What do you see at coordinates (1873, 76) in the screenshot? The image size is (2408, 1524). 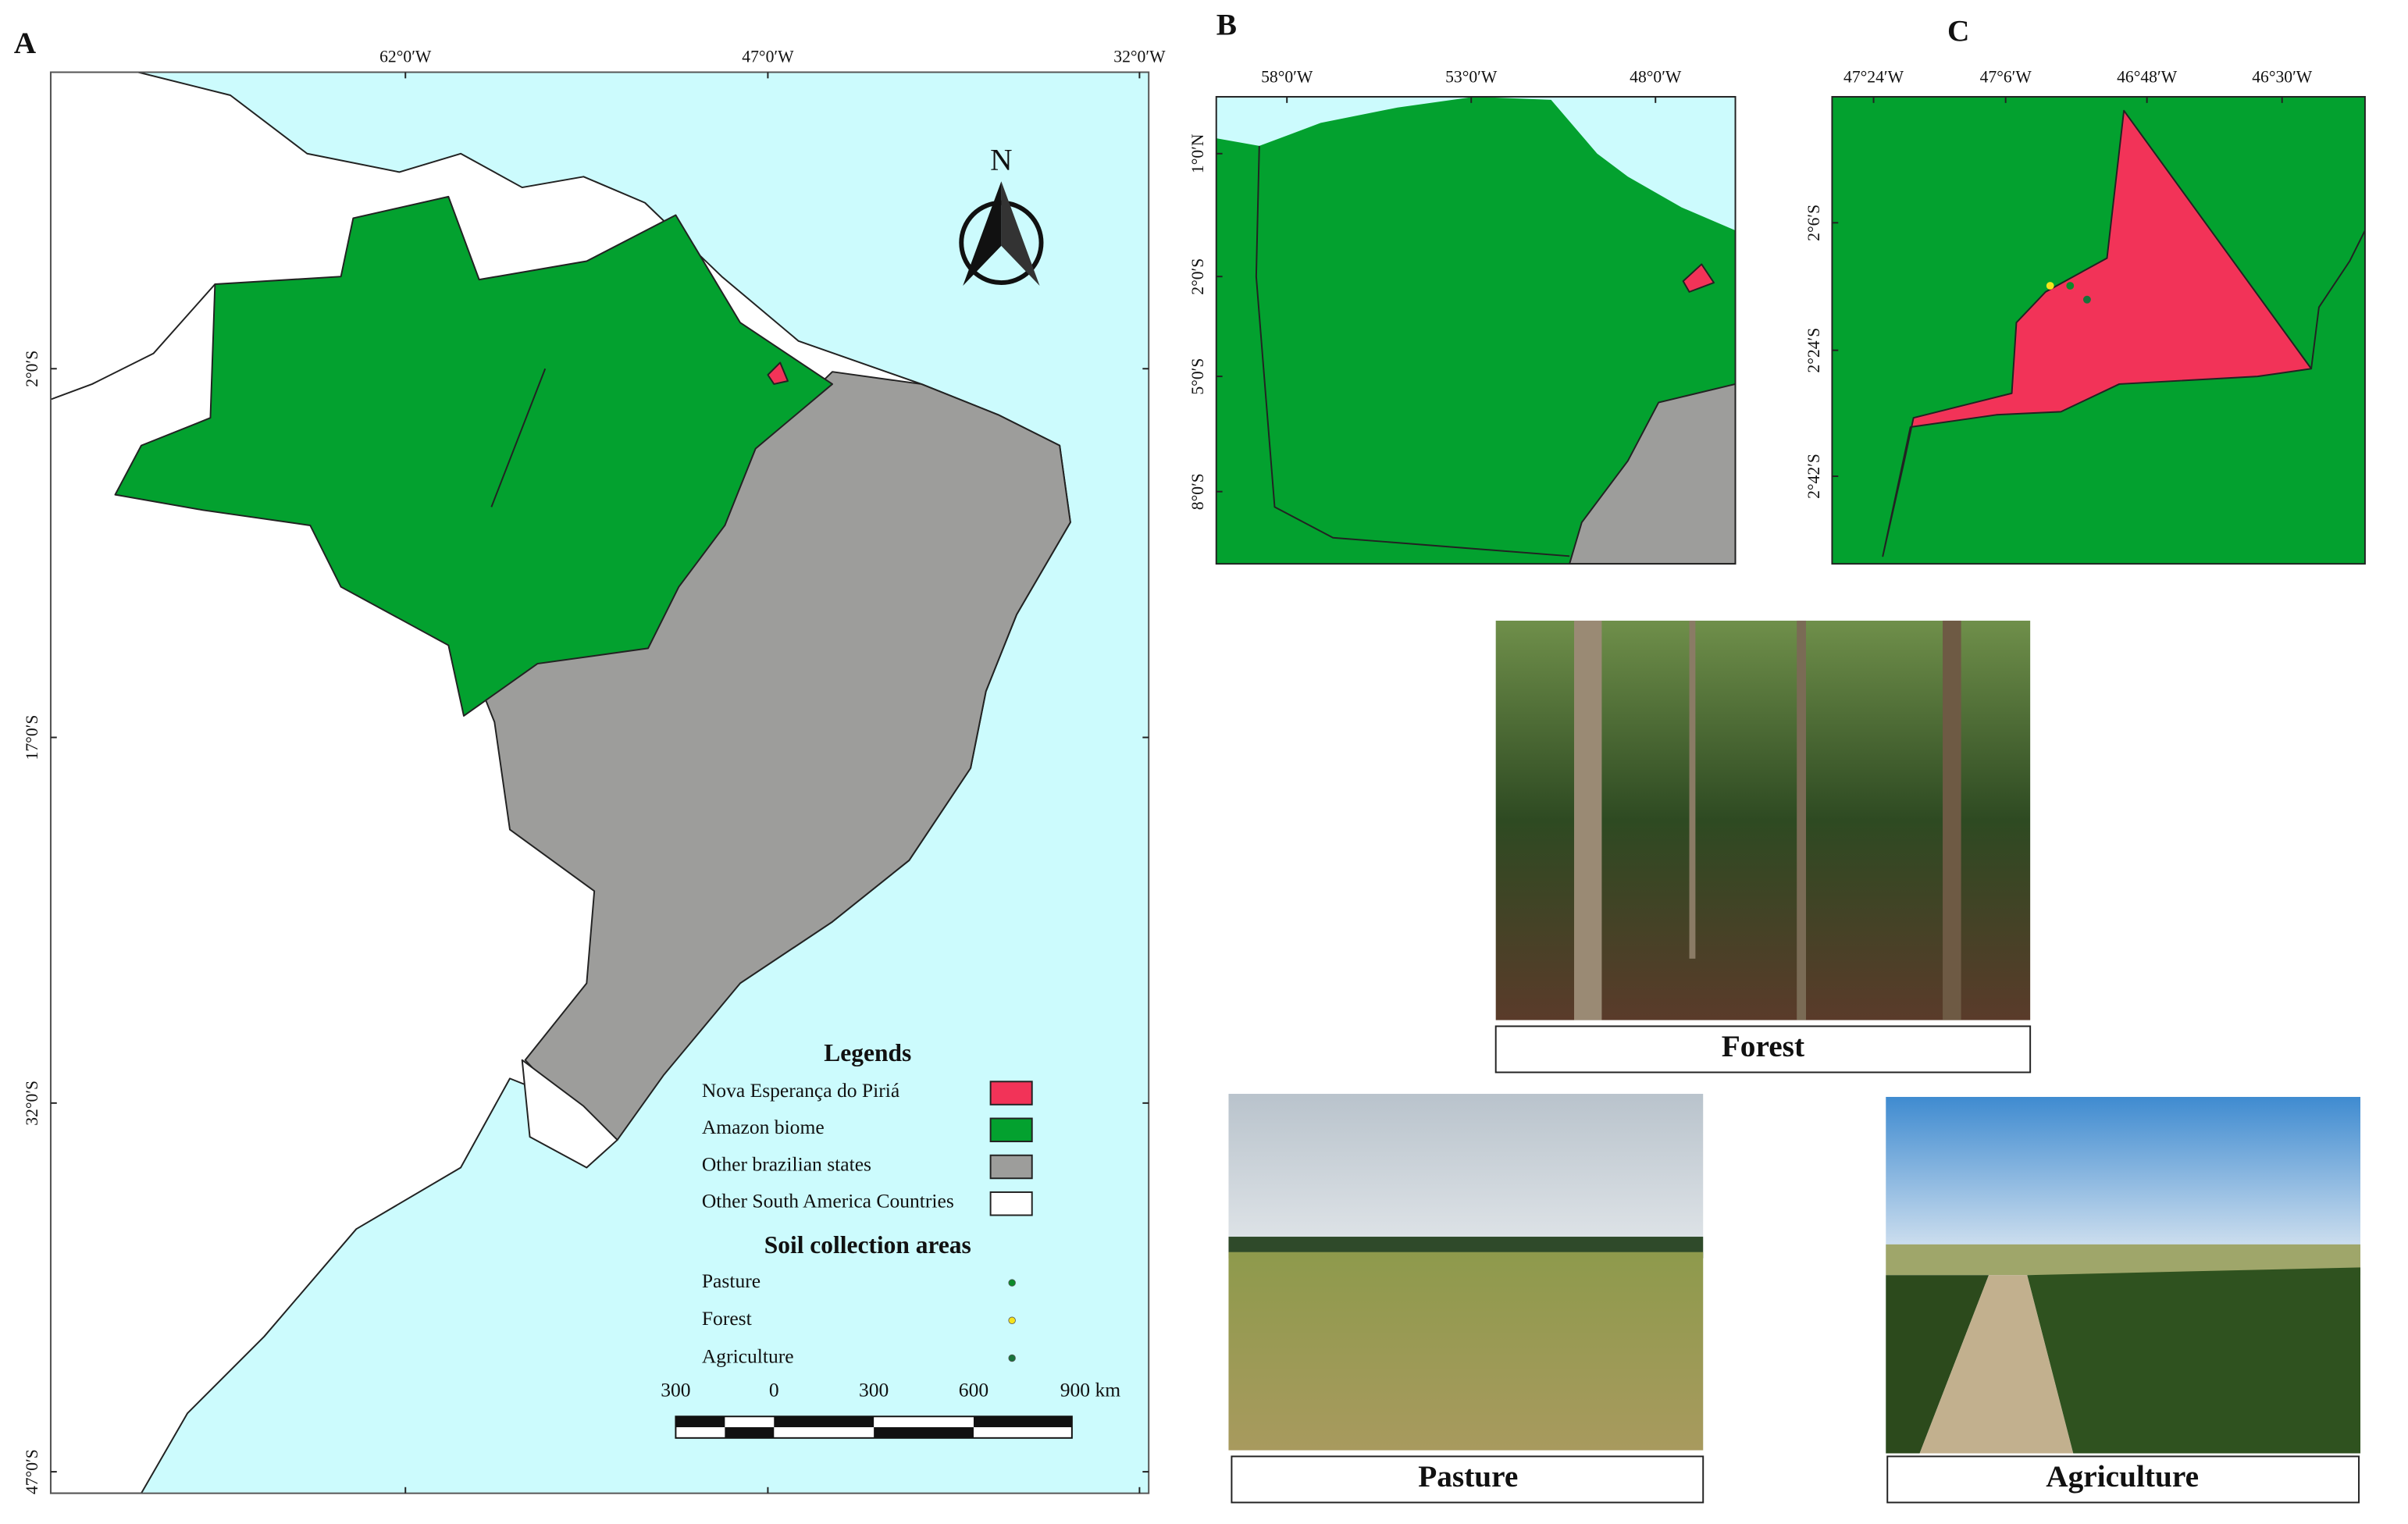 I see `lon-label: 47°24′W` at bounding box center [1873, 76].